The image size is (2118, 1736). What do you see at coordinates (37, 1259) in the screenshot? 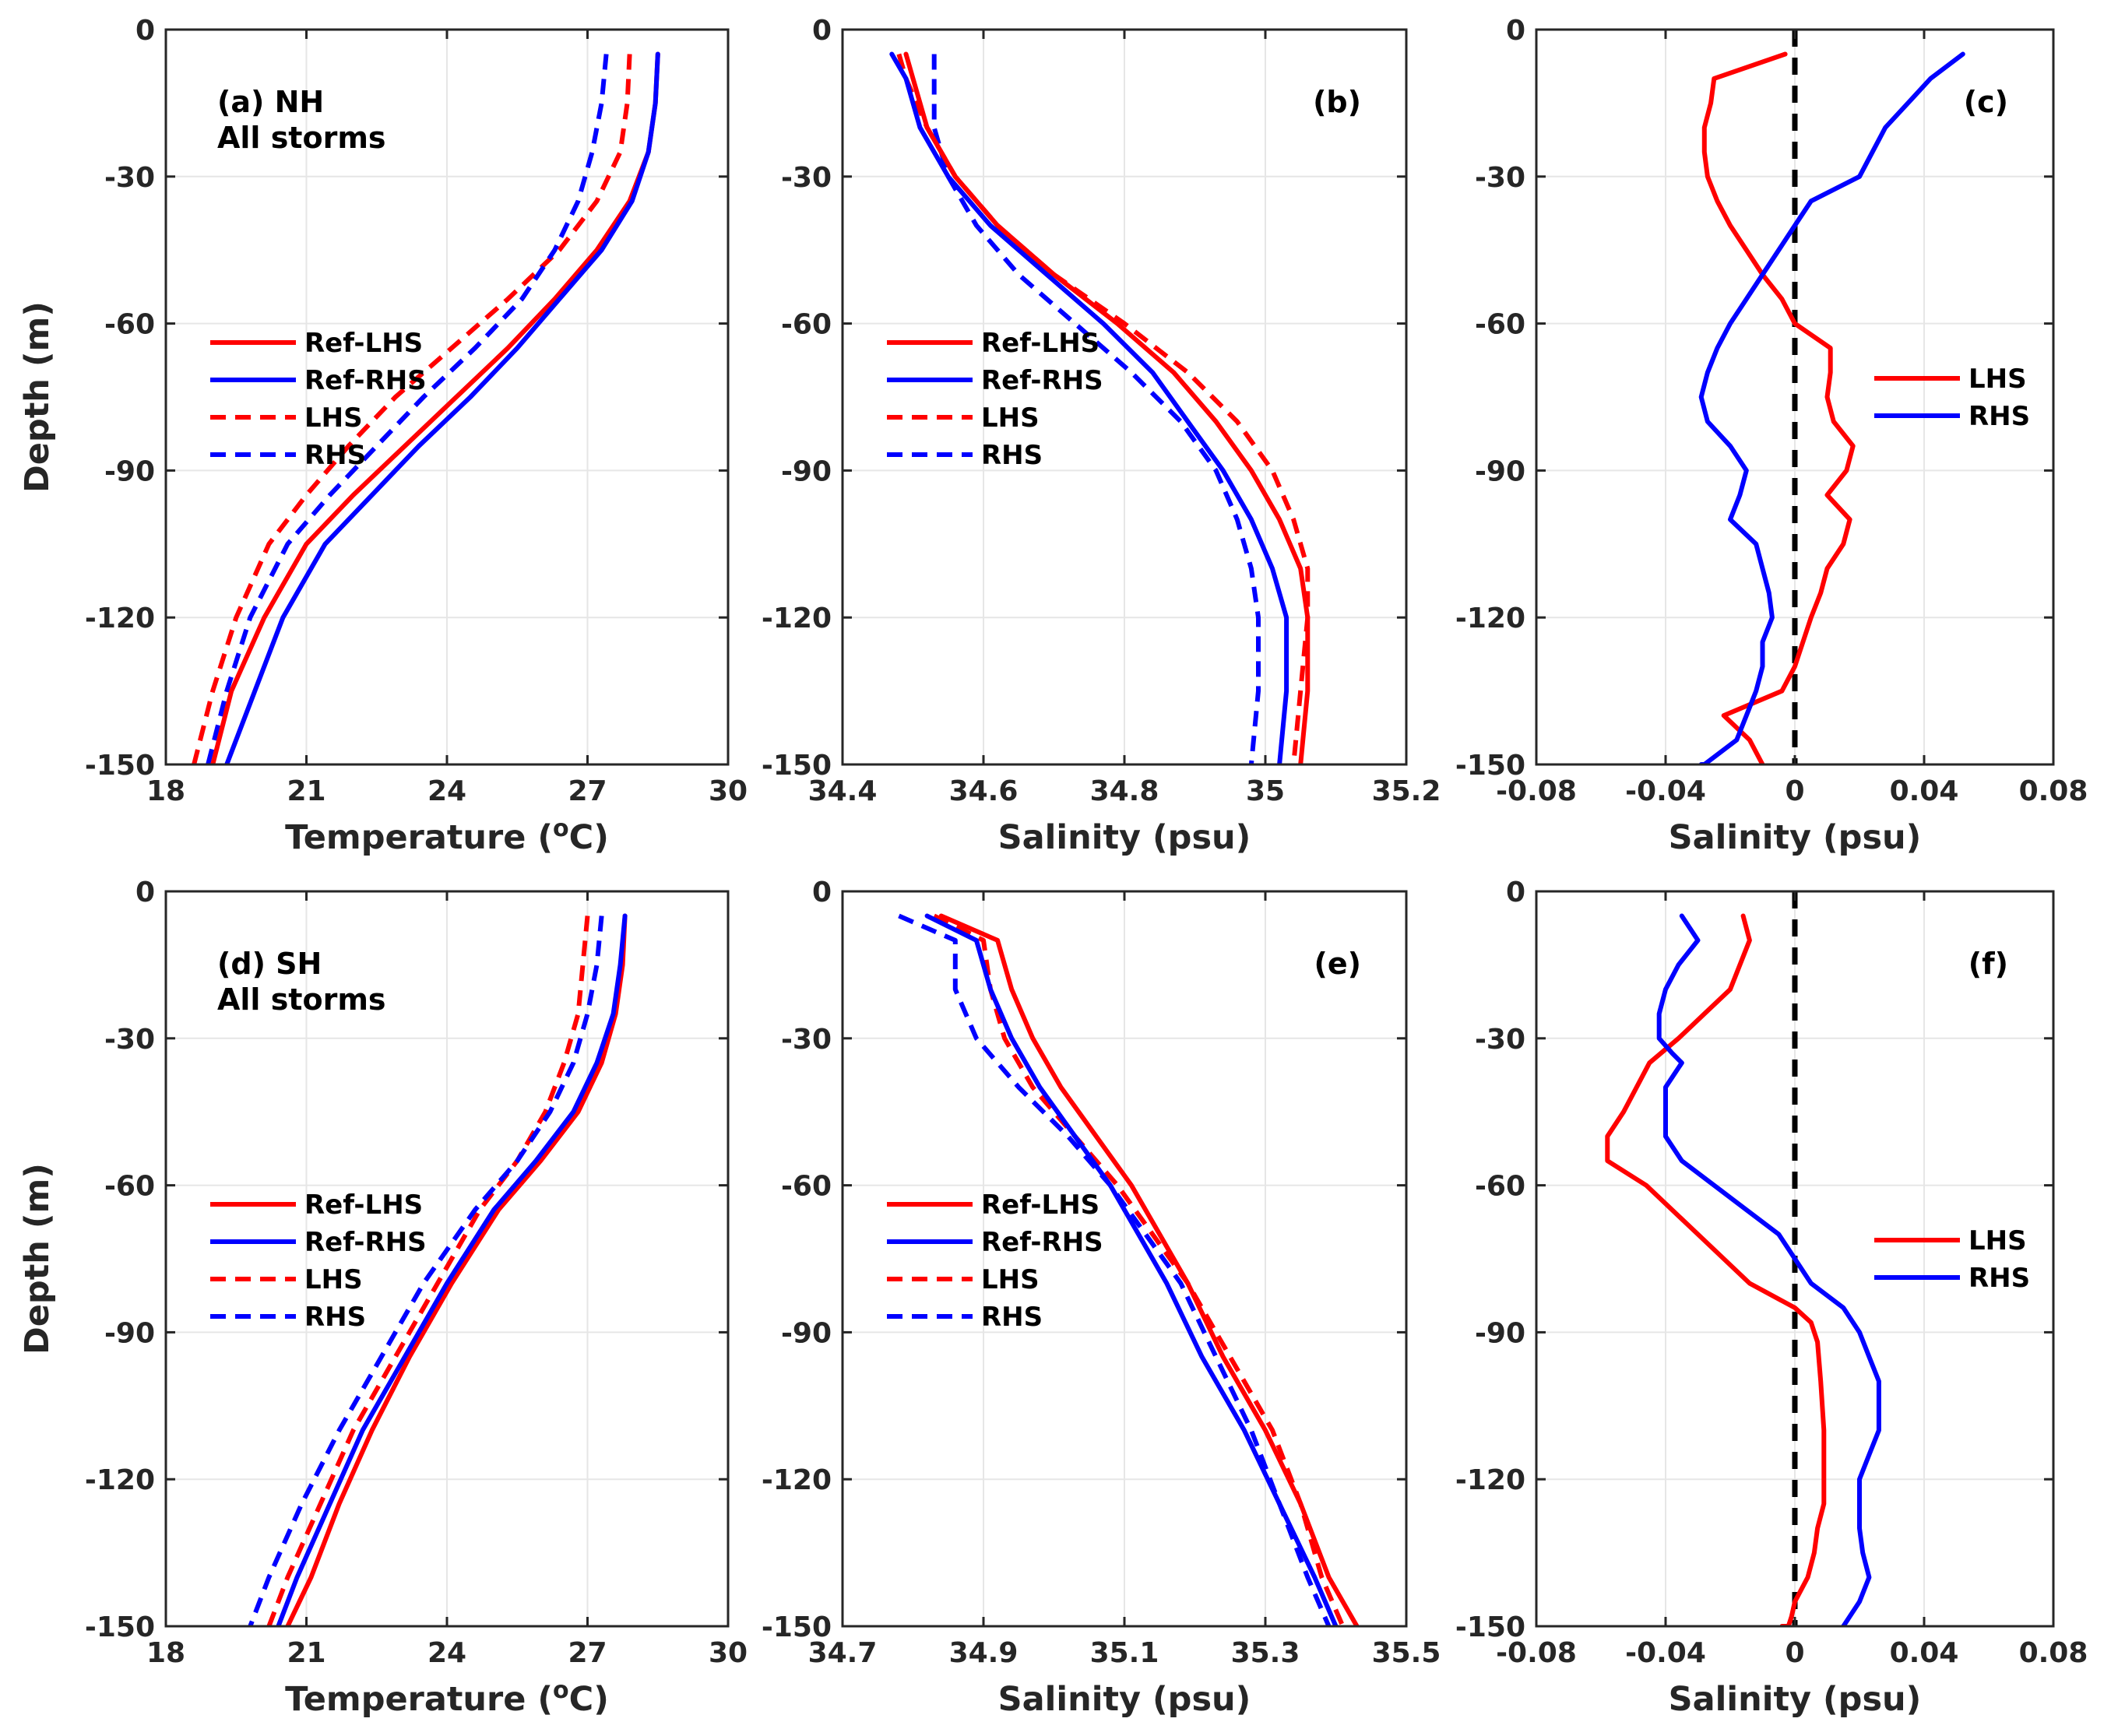
I see `y-axis-label: Depth (m)` at bounding box center [37, 1259].